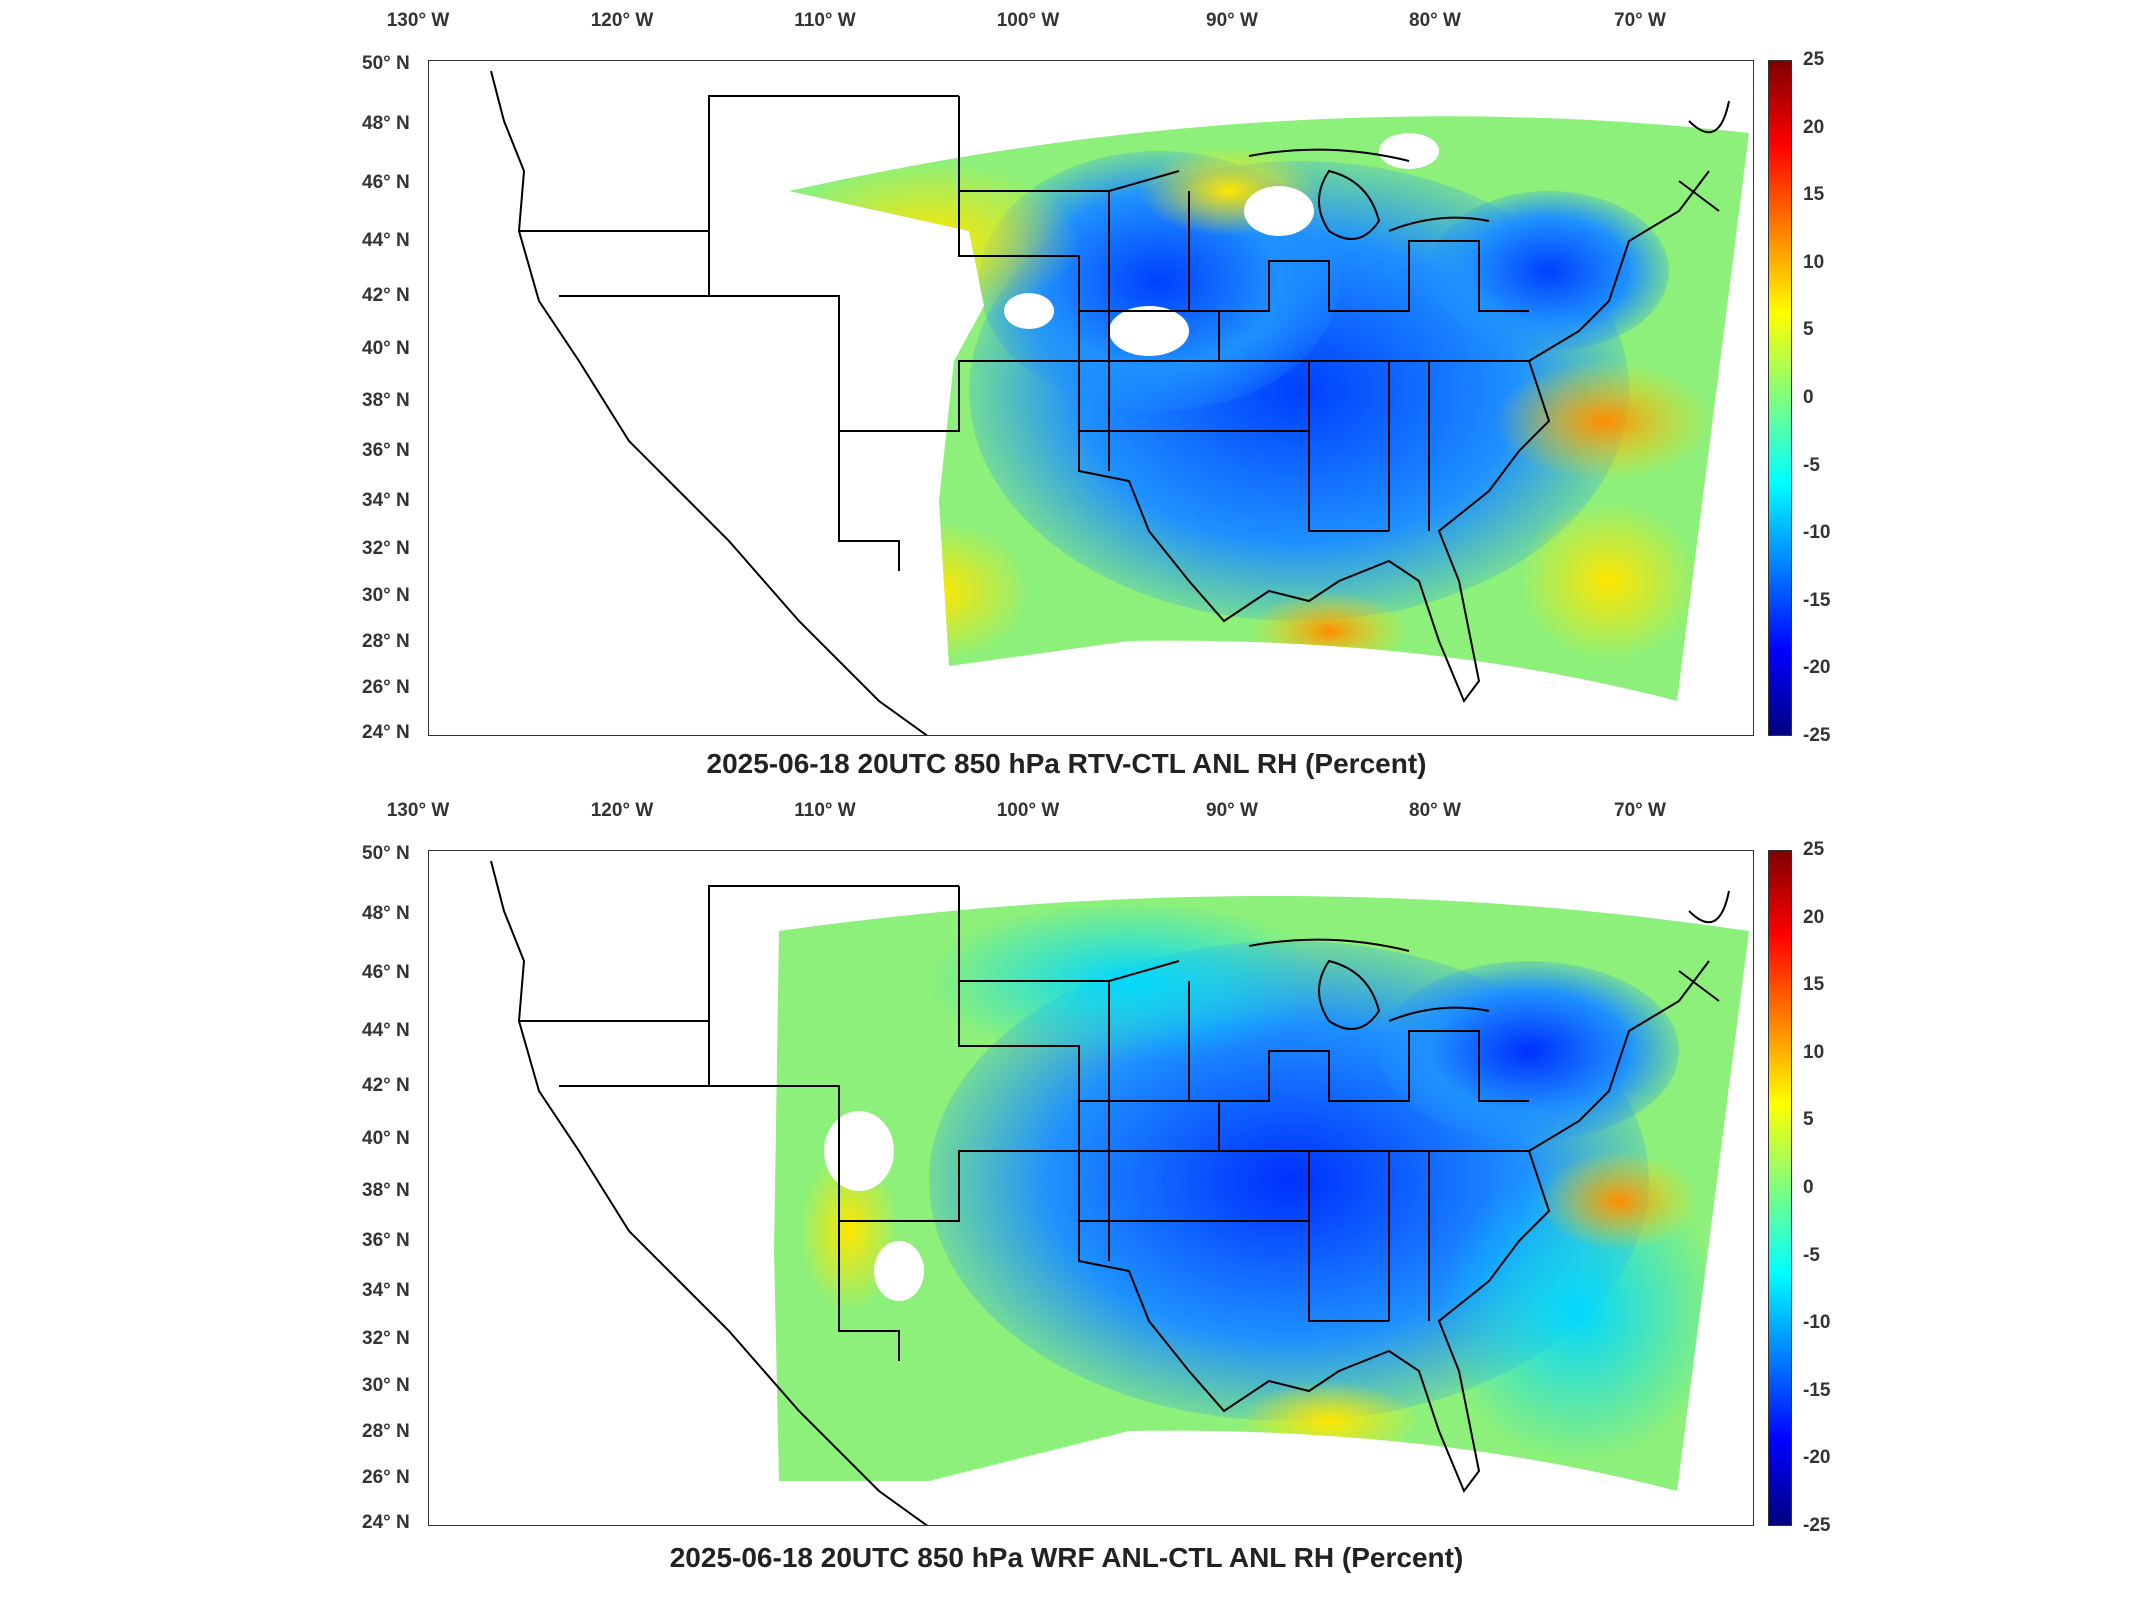 This screenshot has width=2133, height=1600. Describe the element at coordinates (1780, 1188) in the screenshot. I see `colorbar` at that location.